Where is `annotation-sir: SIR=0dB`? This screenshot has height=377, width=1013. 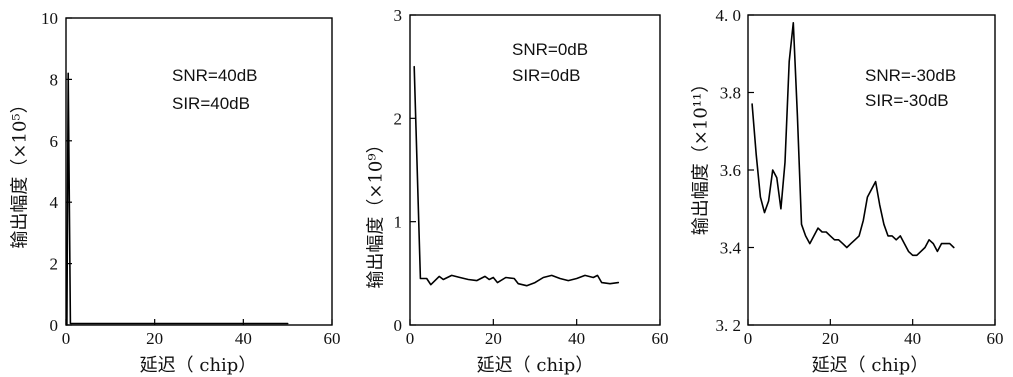 annotation-sir: SIR=0dB is located at coordinates (546, 75).